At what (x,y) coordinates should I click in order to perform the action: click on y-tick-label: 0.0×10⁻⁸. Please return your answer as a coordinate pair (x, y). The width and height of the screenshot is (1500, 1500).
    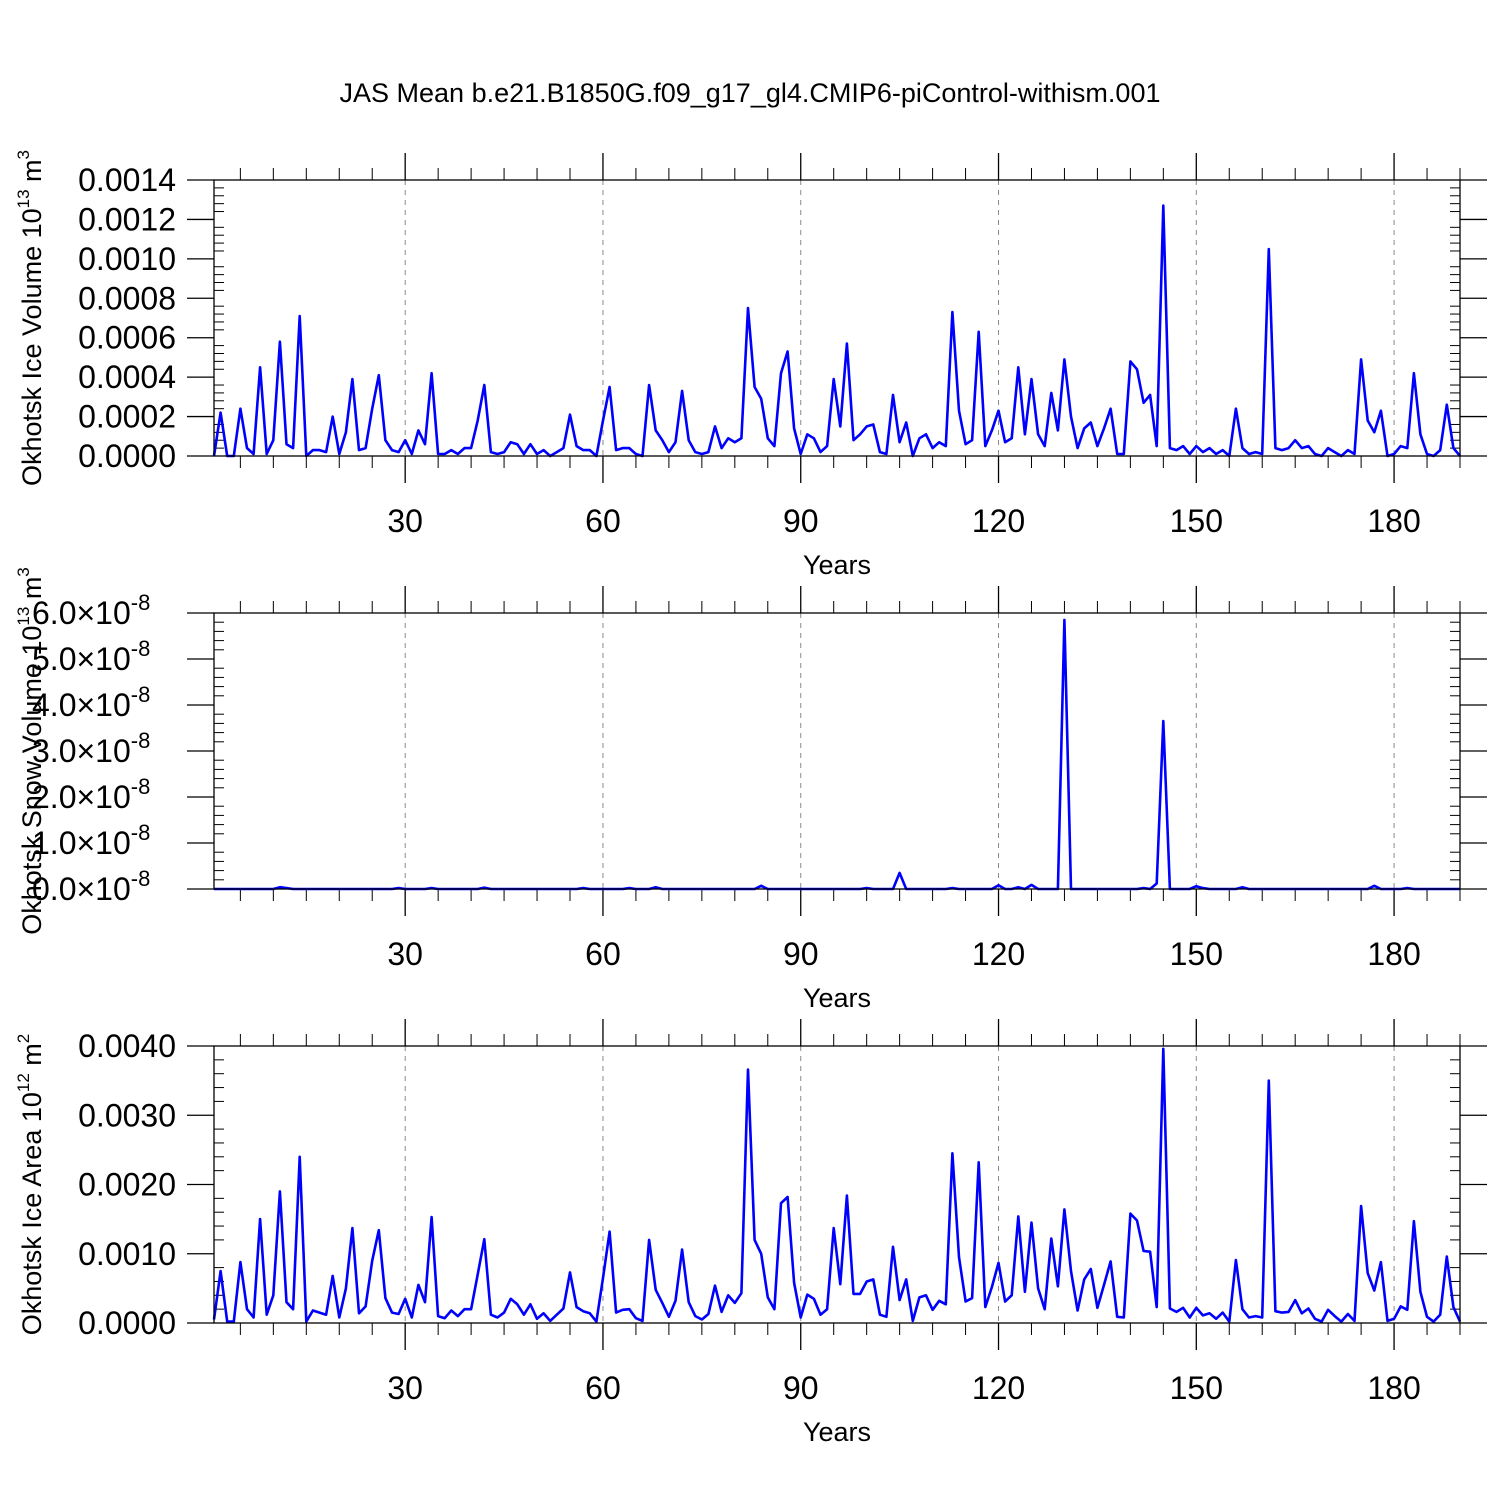
    Looking at the image, I should click on (91, 886).